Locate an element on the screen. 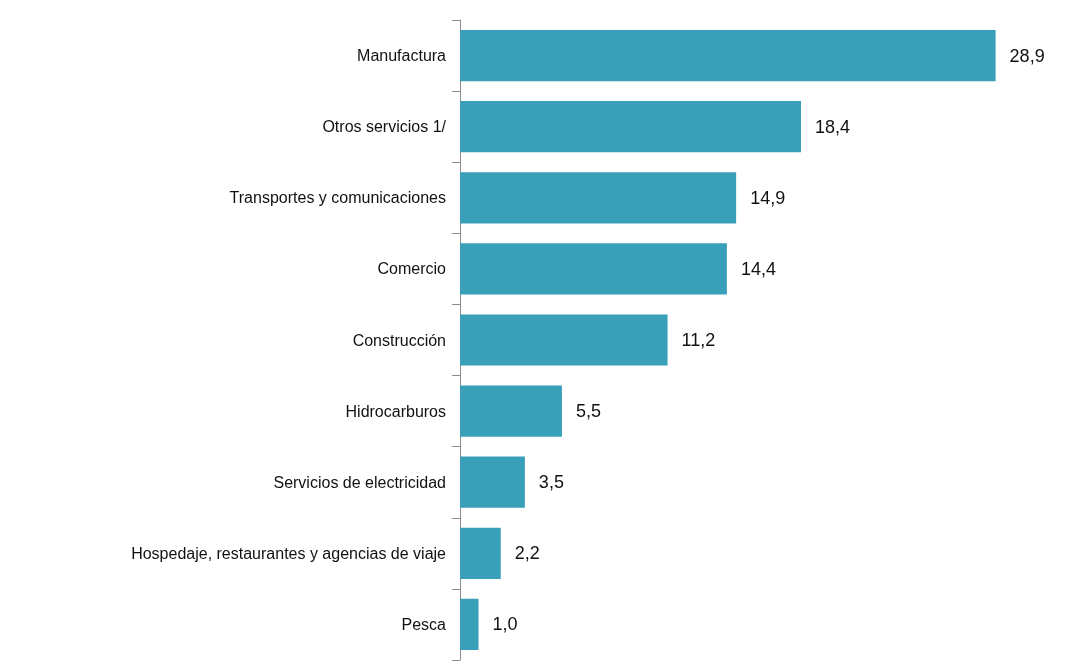 The image size is (1078, 664). y-tick-label: Otros servicios 1/ is located at coordinates (384, 127).